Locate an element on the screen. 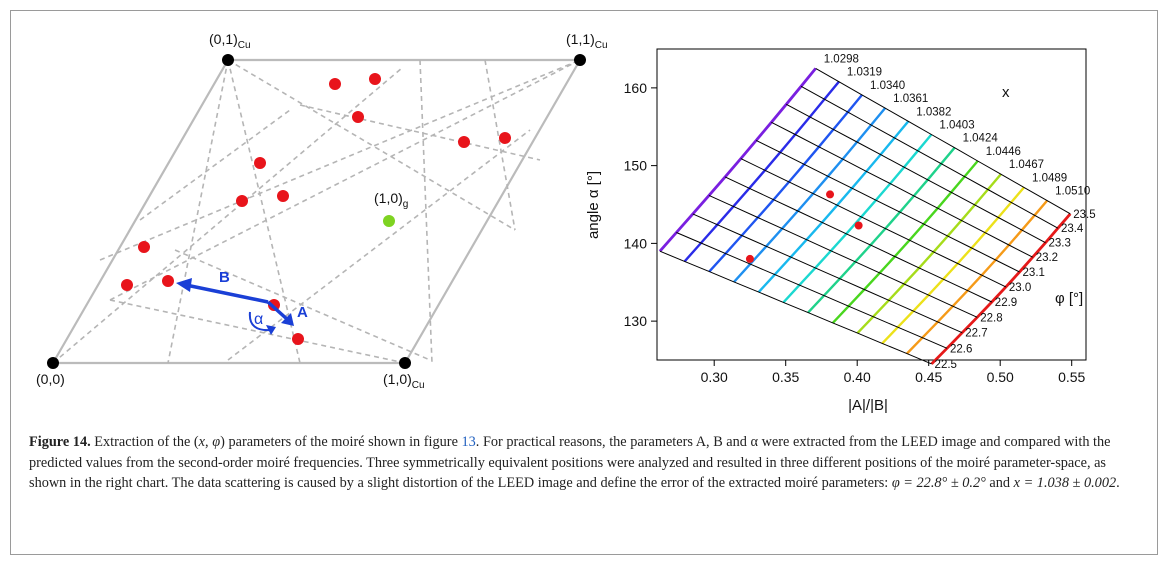 The image size is (1168, 568). x-curve-label: 1.0298 is located at coordinates (841, 59).